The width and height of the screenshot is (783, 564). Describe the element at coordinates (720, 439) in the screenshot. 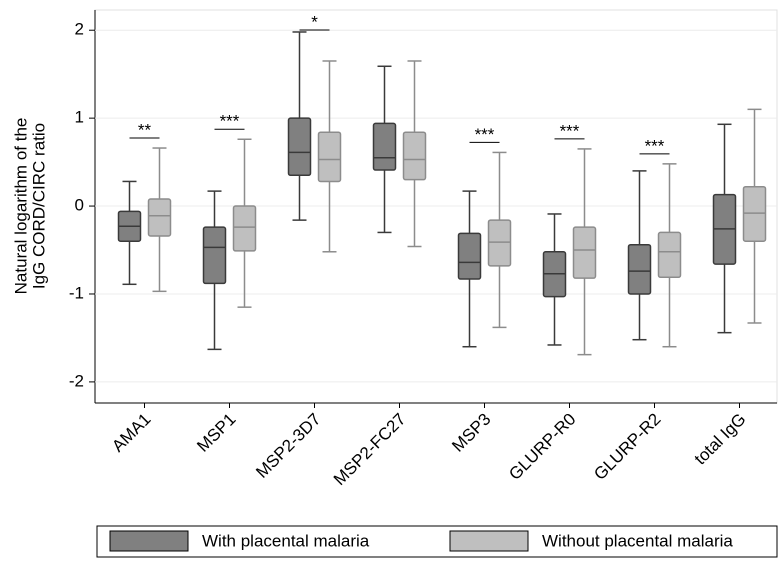

I see `x-tick-label: total IgG` at that location.